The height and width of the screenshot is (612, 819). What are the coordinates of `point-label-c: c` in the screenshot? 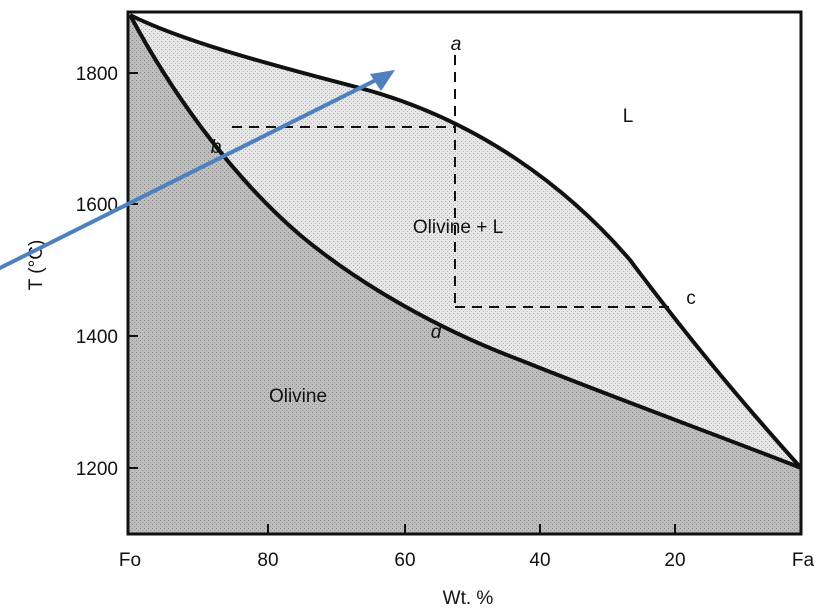 It's located at (691, 298).